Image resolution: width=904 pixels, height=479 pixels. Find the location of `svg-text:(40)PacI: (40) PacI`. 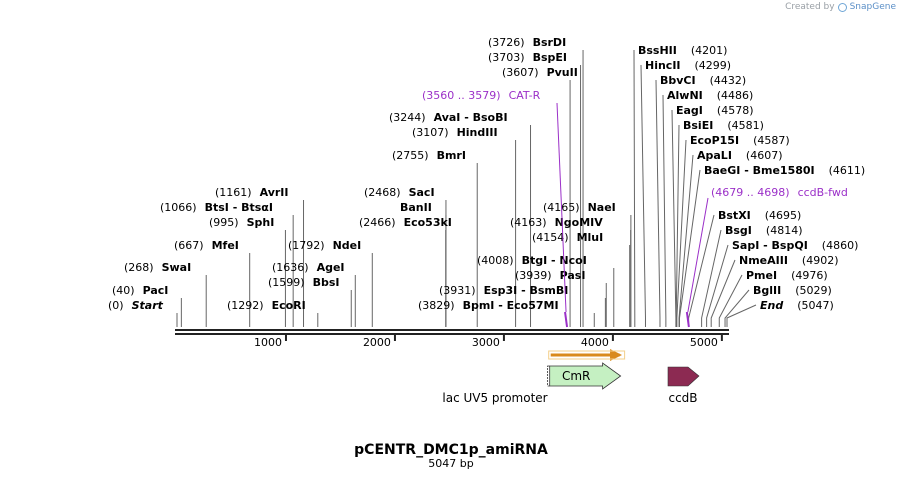

svg-text:(40)PacI: (40) PacI is located at coordinates (140, 290).